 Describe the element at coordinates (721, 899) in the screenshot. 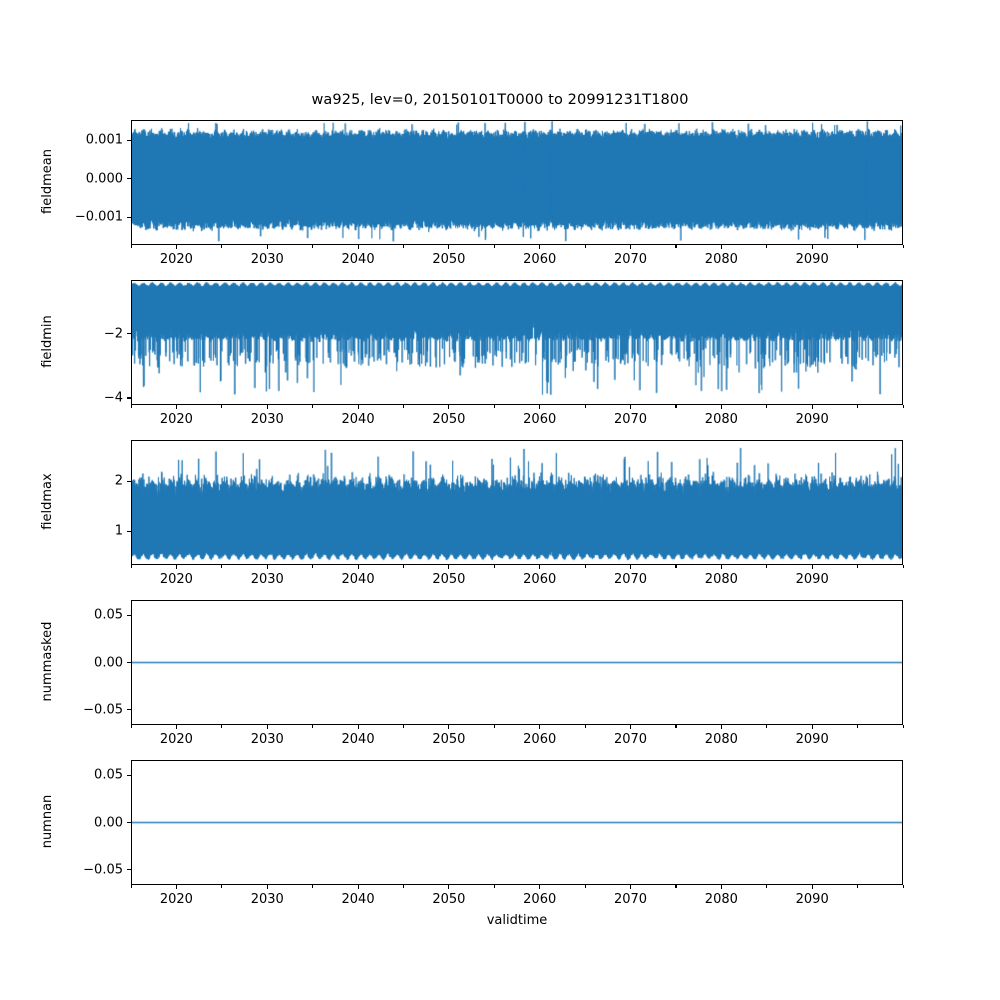

I see `x-tick-label-numnan-6: 2080` at that location.